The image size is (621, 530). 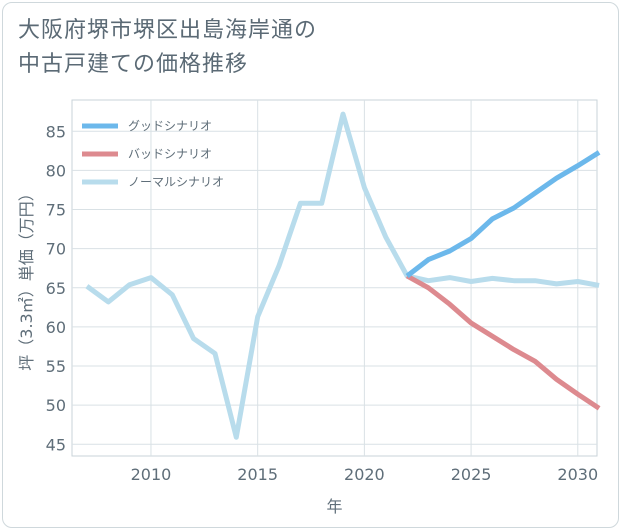 I want to click on legend-normal: ノーマルシナリオ, so click(x=153, y=182).